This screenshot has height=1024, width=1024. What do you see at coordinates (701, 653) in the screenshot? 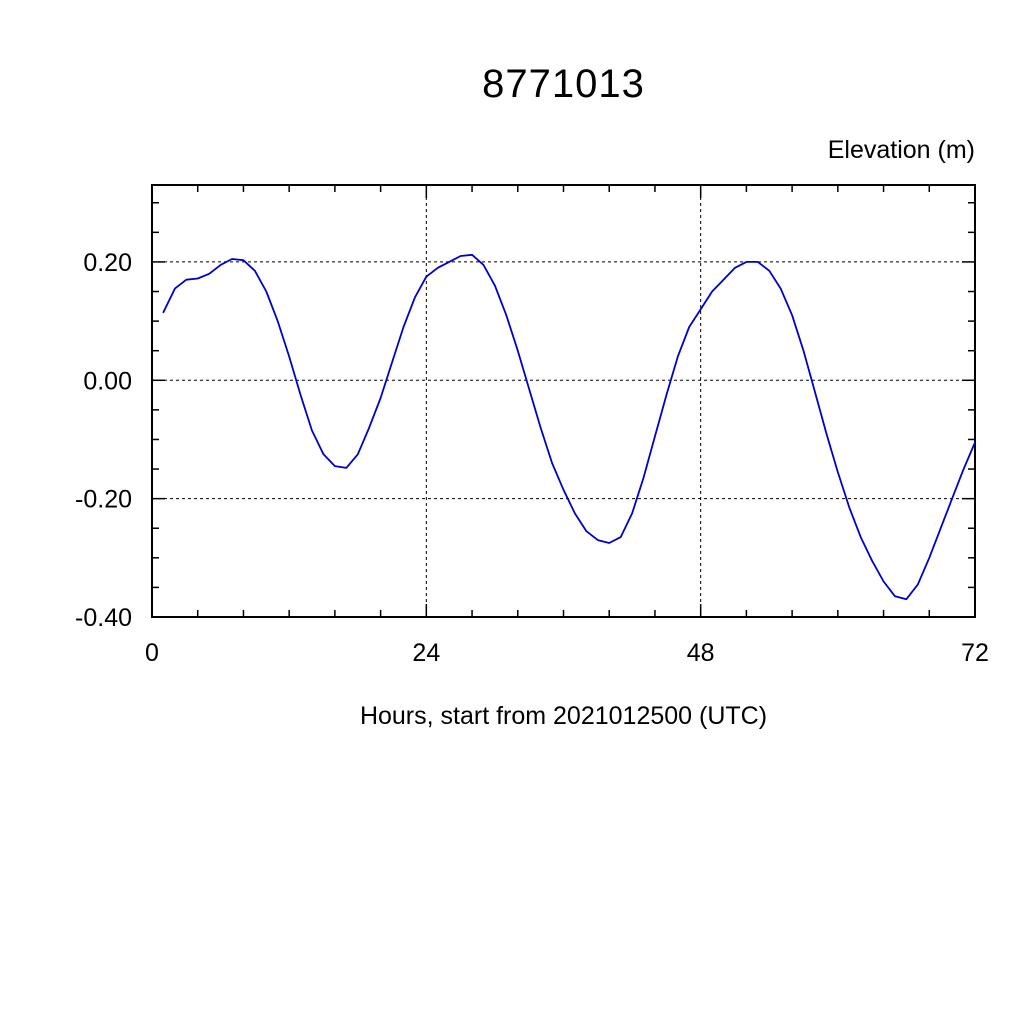
I see `x-tick-label: 48` at bounding box center [701, 653].